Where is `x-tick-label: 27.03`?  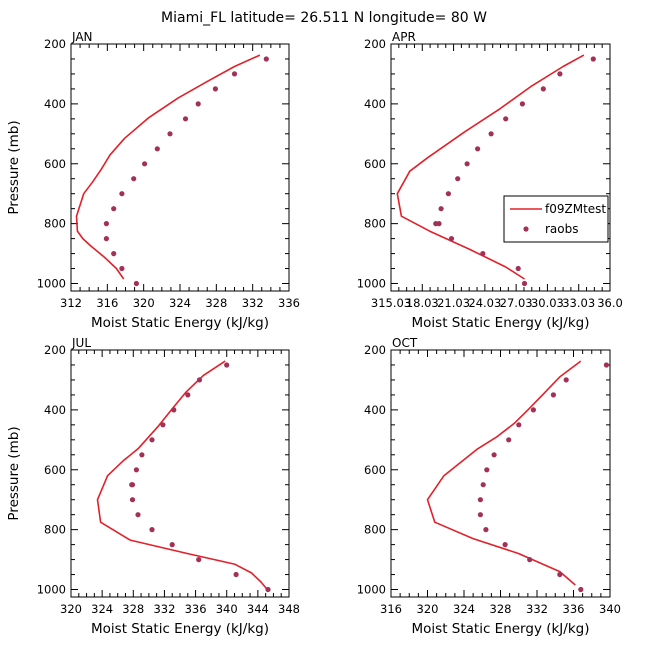
x-tick-label: 27.03 is located at coordinates (516, 303).